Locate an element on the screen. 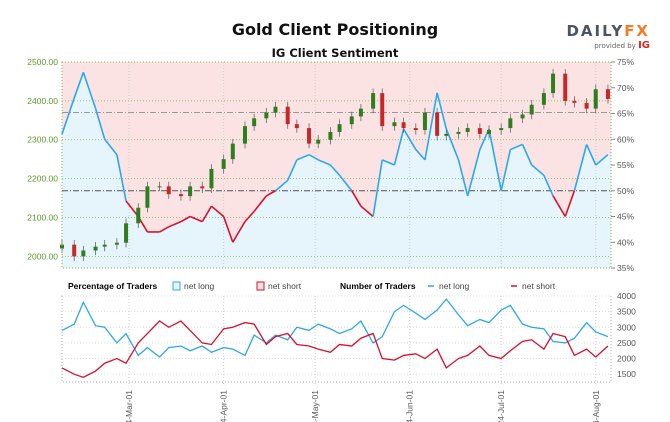 Image resolution: width=670 pixels, height=422 pixels. legend-num-short: net short is located at coordinates (539, 286).